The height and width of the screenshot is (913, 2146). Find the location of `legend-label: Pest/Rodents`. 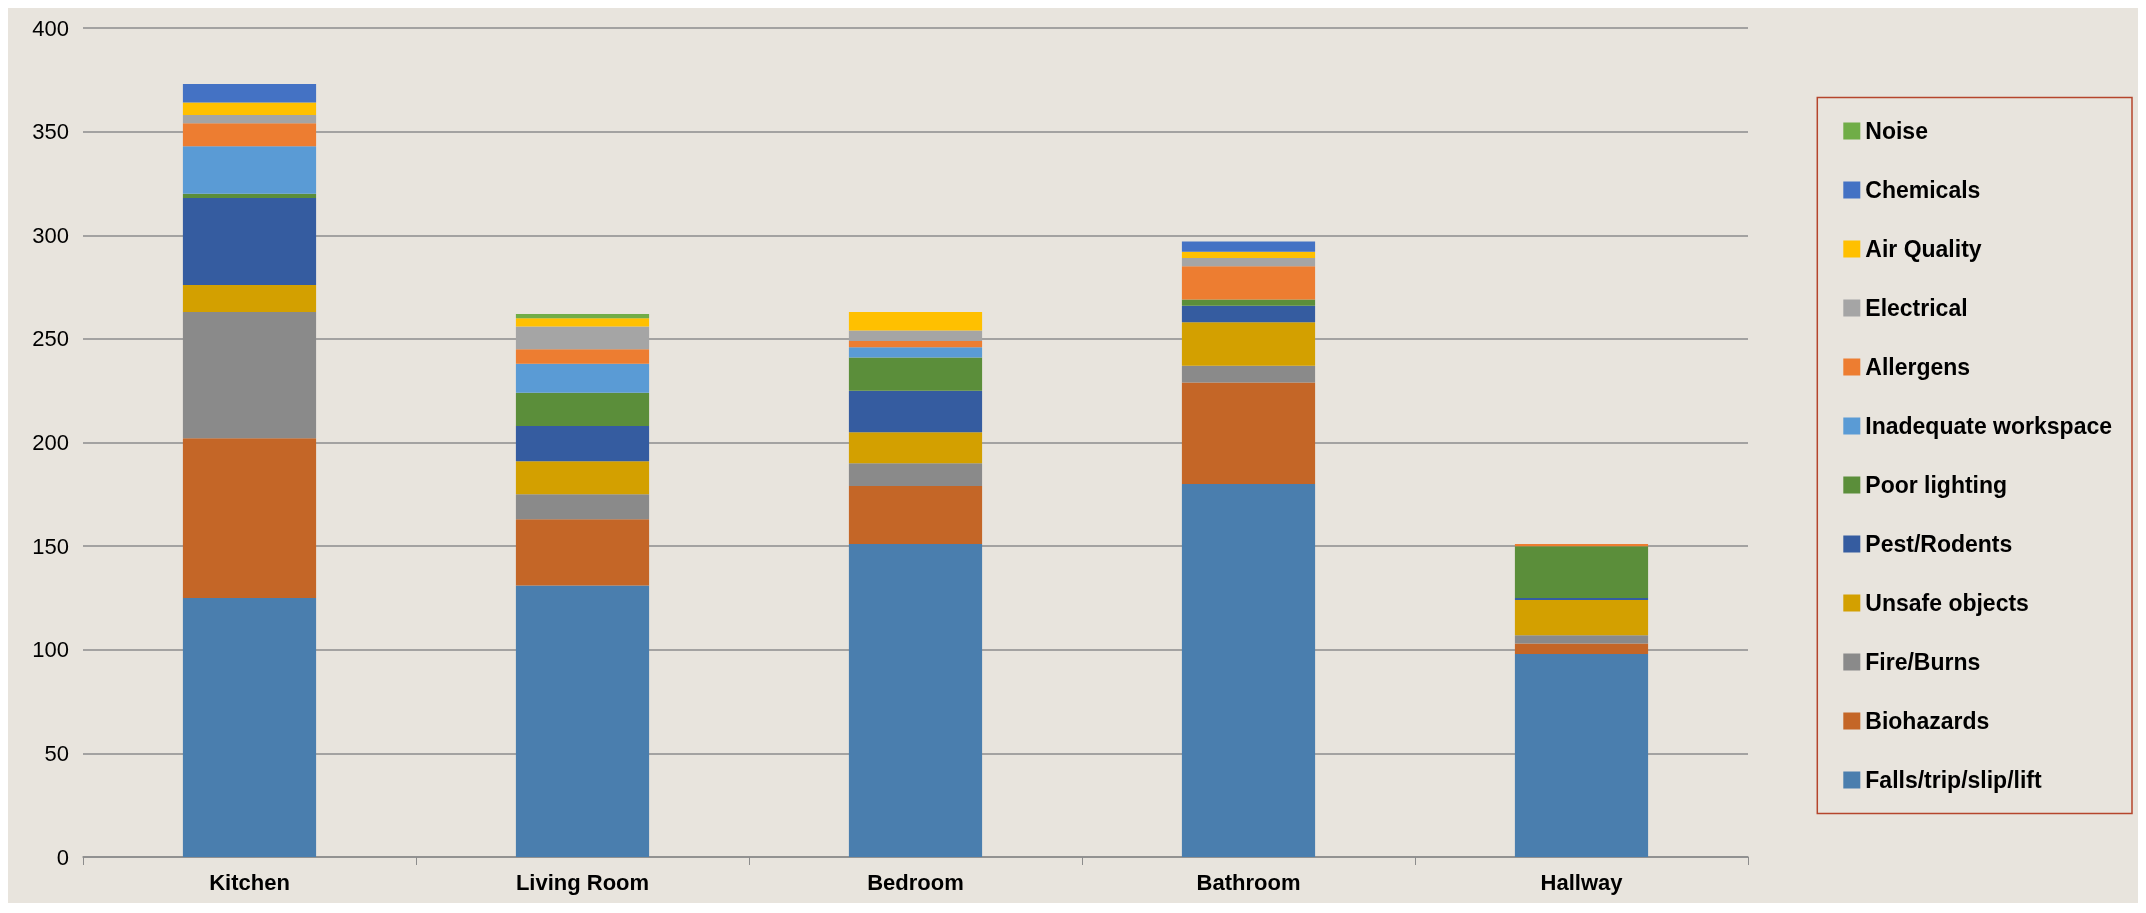

legend-label: Pest/Rodents is located at coordinates (1939, 544).